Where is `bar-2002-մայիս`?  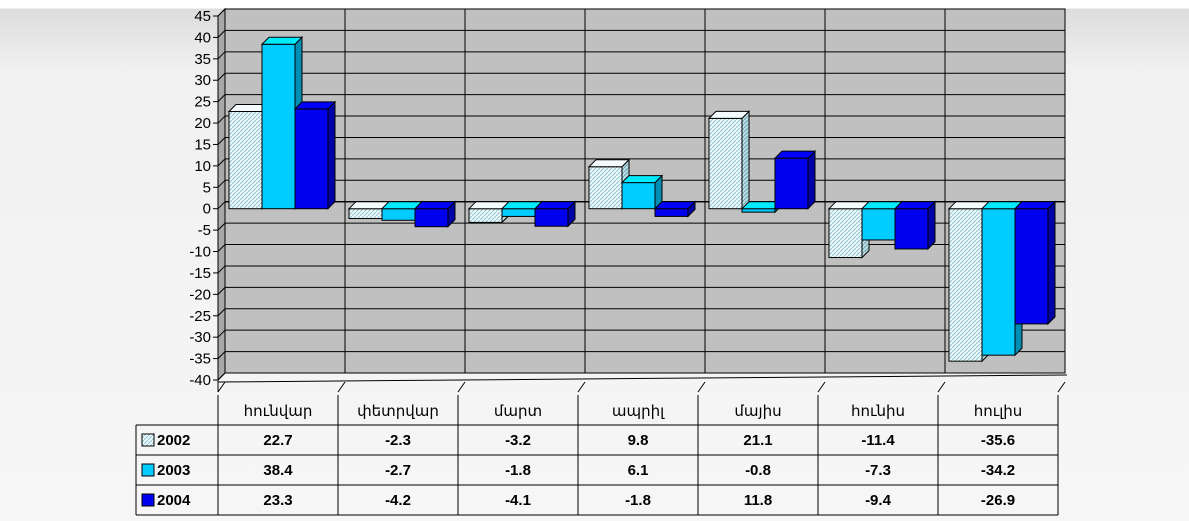
bar-2002-մայիս is located at coordinates (729, 160).